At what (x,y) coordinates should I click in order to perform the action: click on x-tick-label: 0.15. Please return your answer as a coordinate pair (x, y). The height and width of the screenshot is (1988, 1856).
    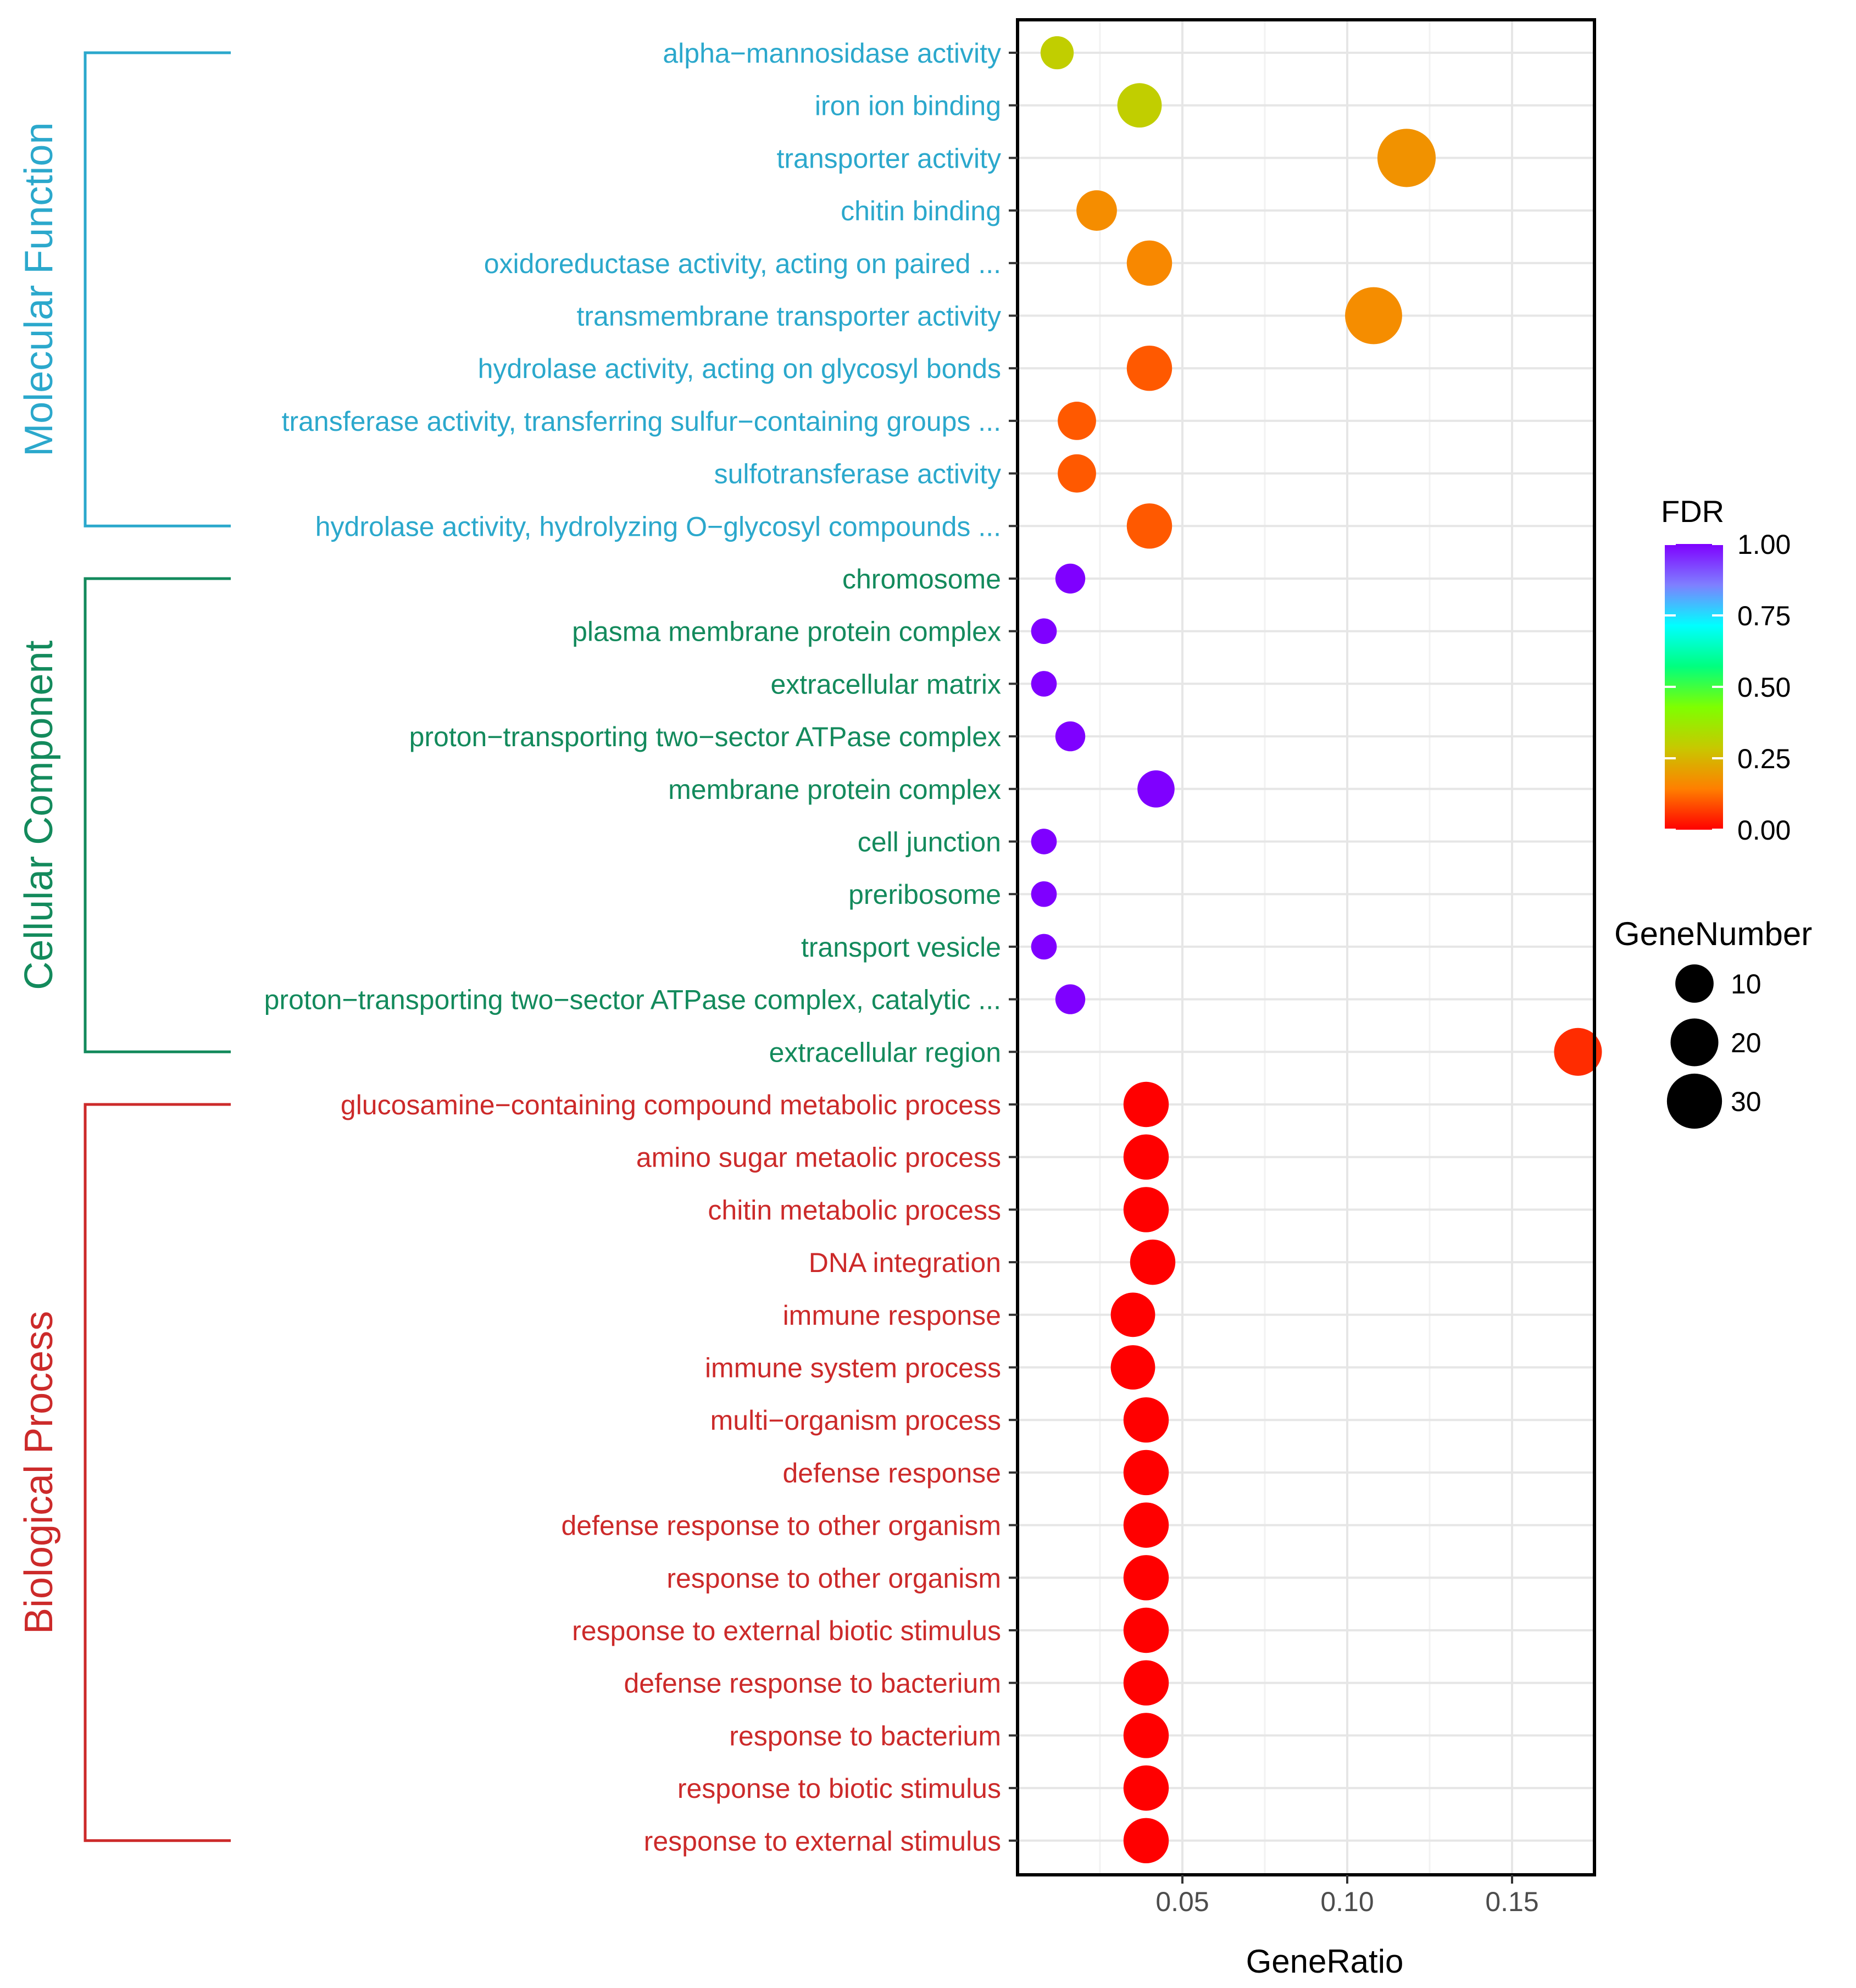
    Looking at the image, I should click on (1511, 1902).